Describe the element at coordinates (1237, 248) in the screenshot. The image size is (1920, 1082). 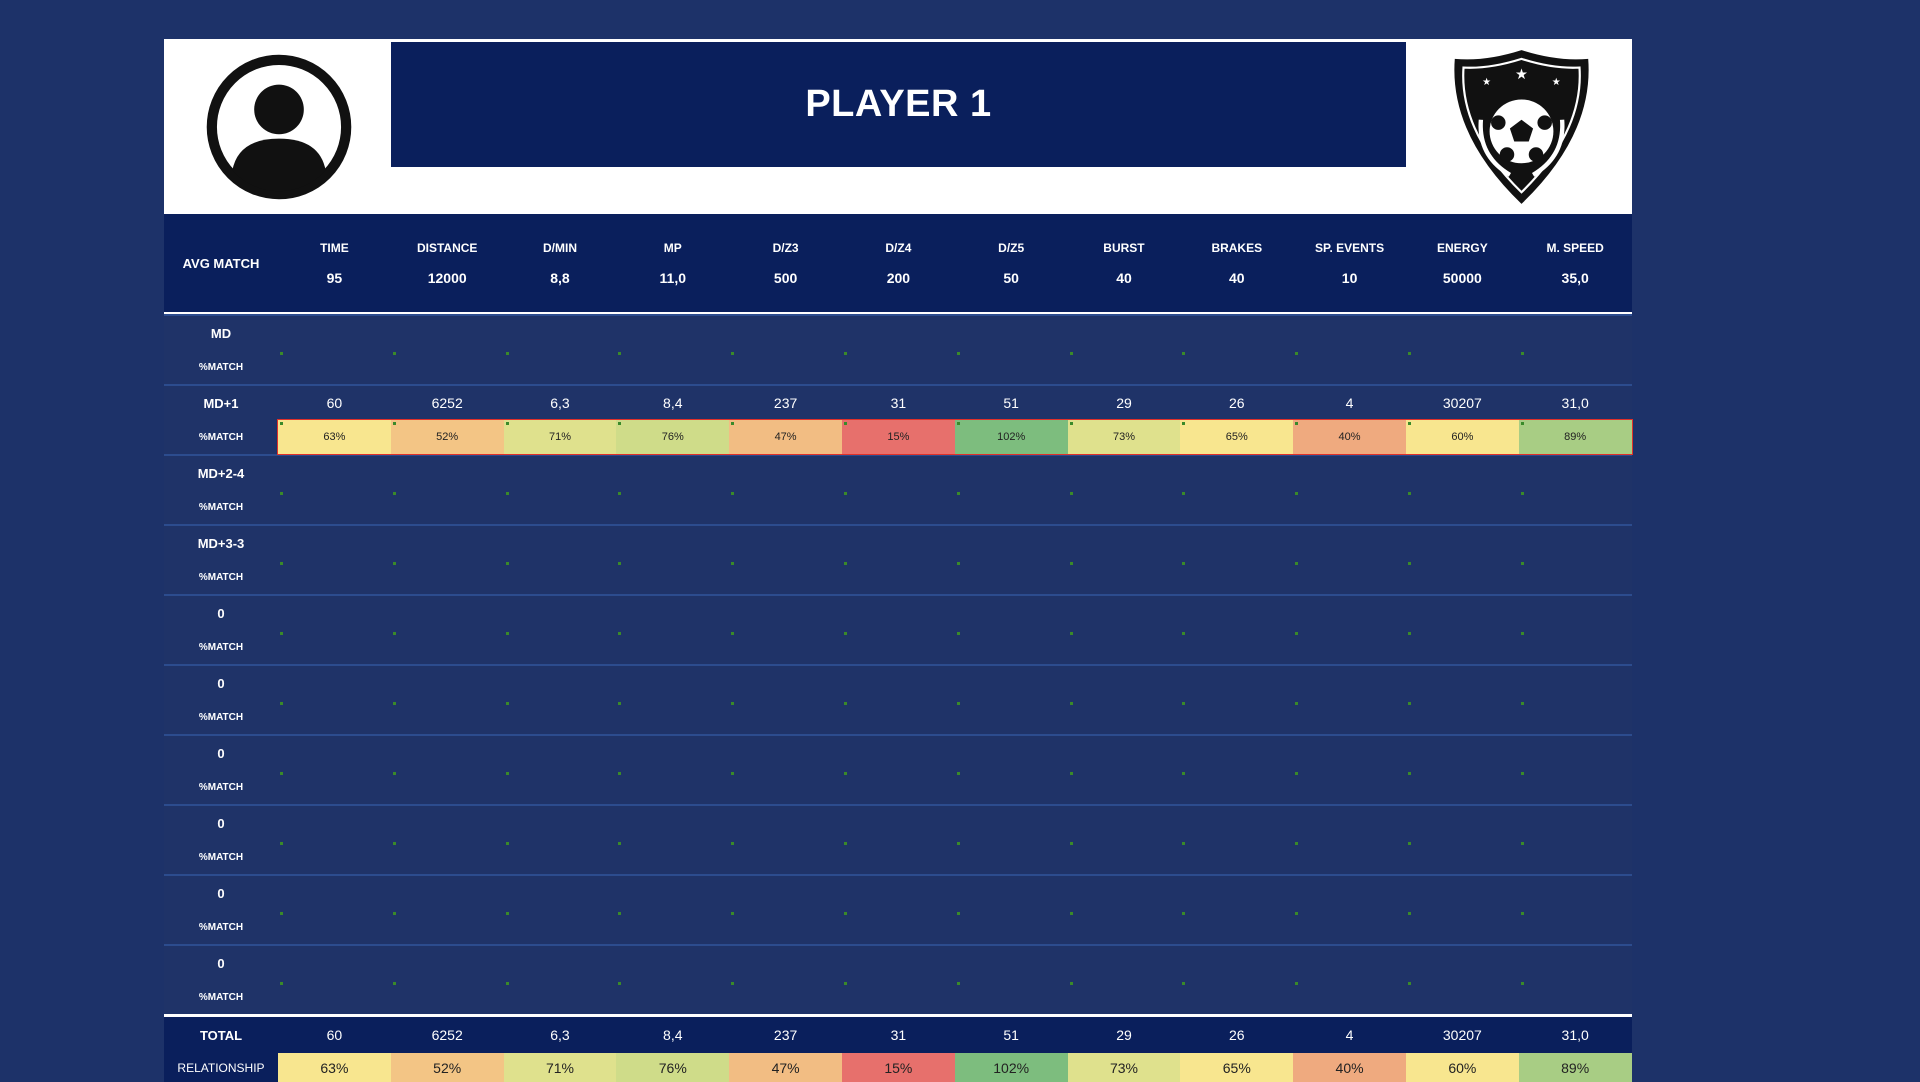
I see `column-header: BRAKES` at that location.